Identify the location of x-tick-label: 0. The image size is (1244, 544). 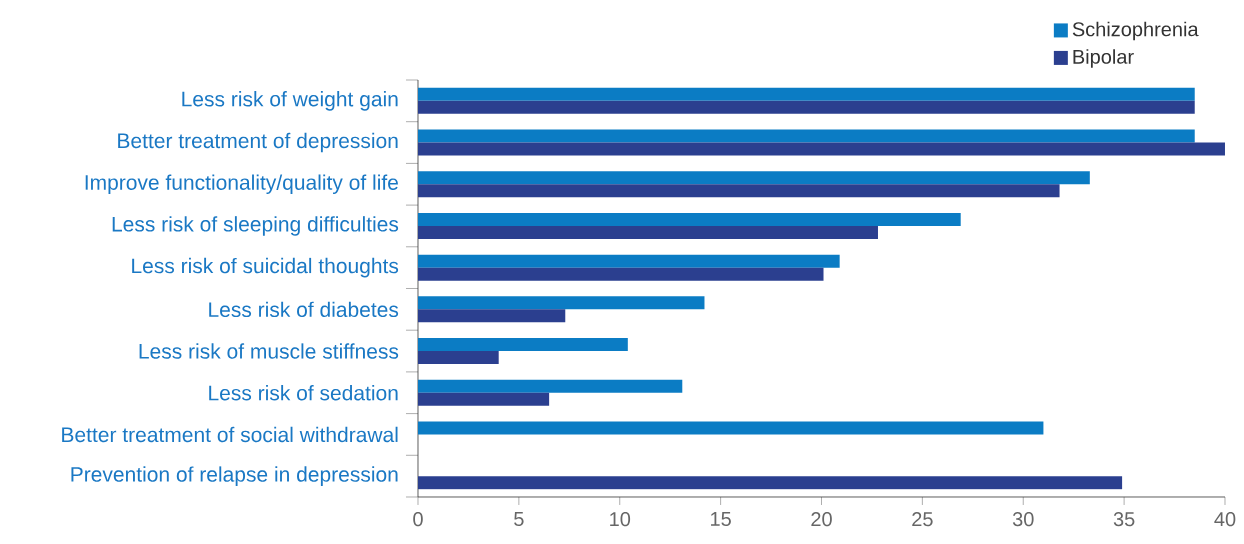
(418, 519).